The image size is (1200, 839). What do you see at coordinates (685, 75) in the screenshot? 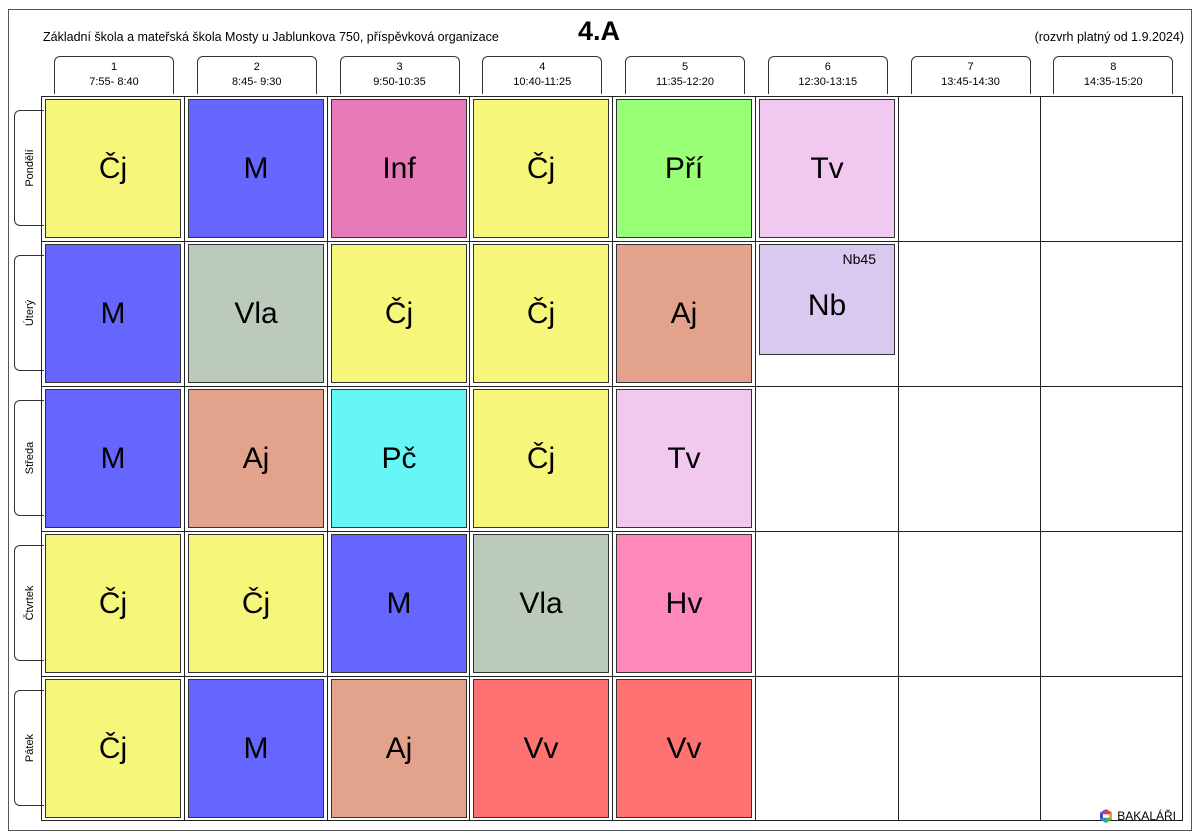
I see `period-header: 5 11:35-12:20` at bounding box center [685, 75].